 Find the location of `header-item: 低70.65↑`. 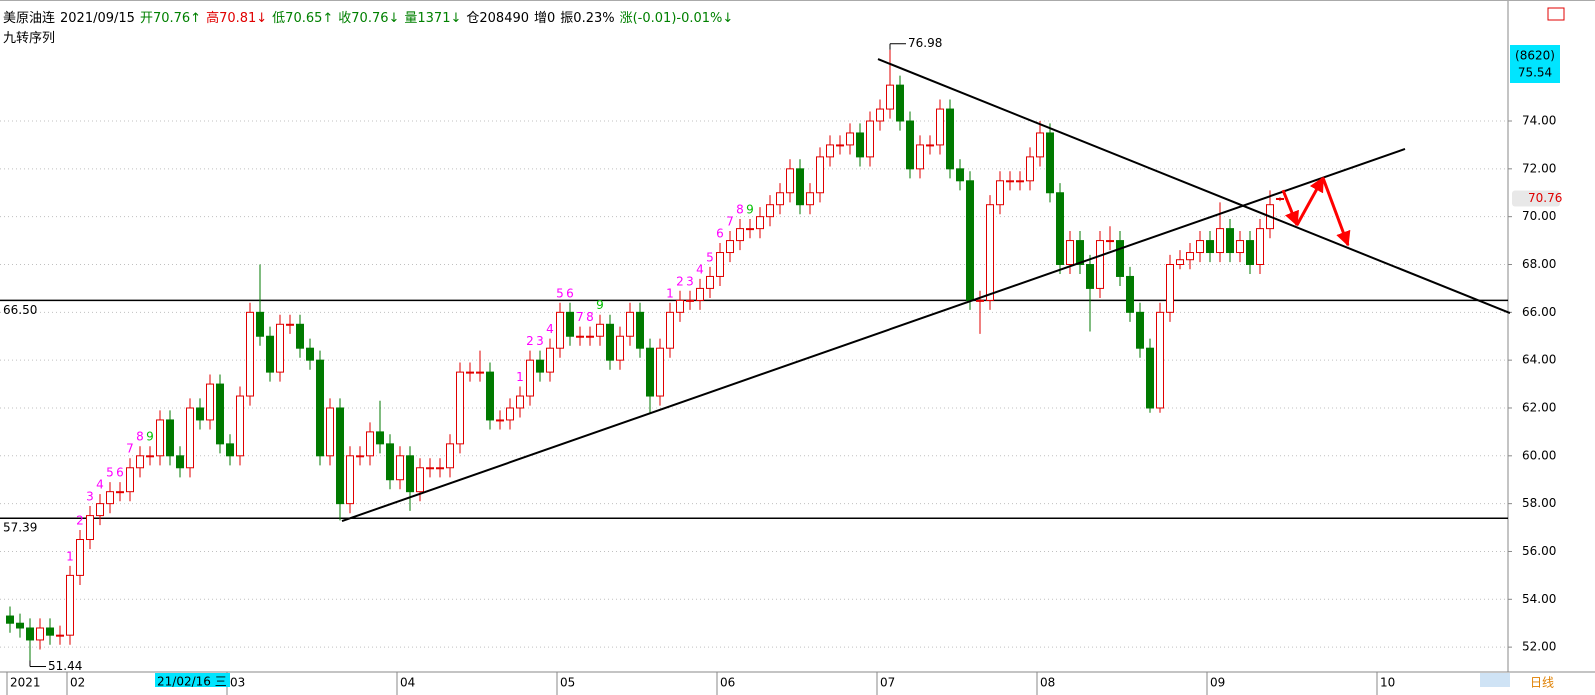

header-item: 低70.65↑ is located at coordinates (303, 18).